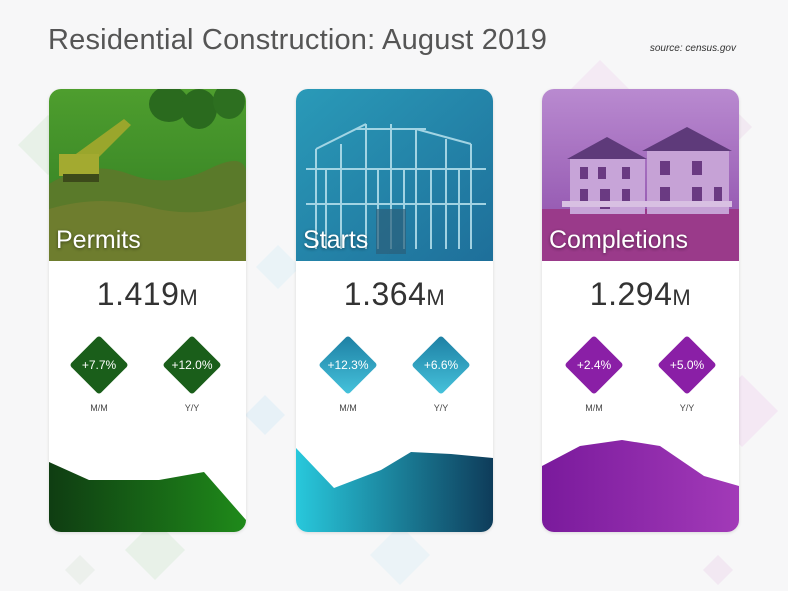 The width and height of the screenshot is (788, 591). I want to click on completions-photo, so click(640, 175).